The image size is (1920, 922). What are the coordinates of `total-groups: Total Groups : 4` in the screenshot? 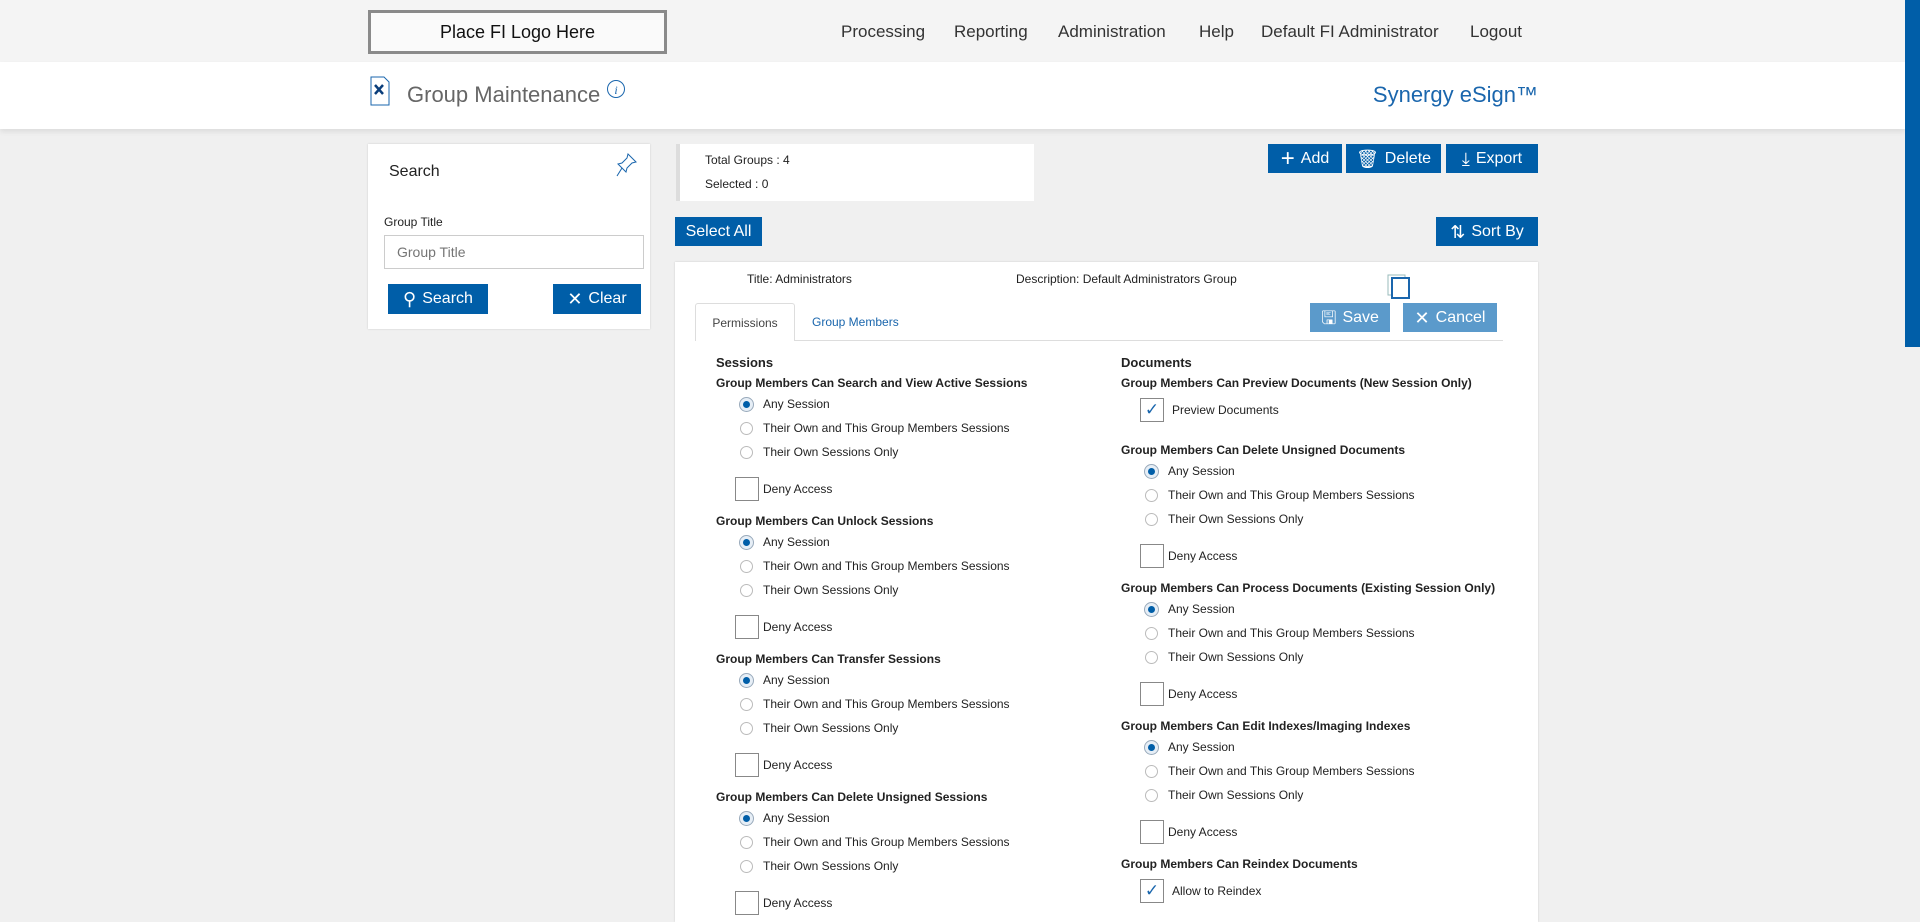 It's located at (747, 160).